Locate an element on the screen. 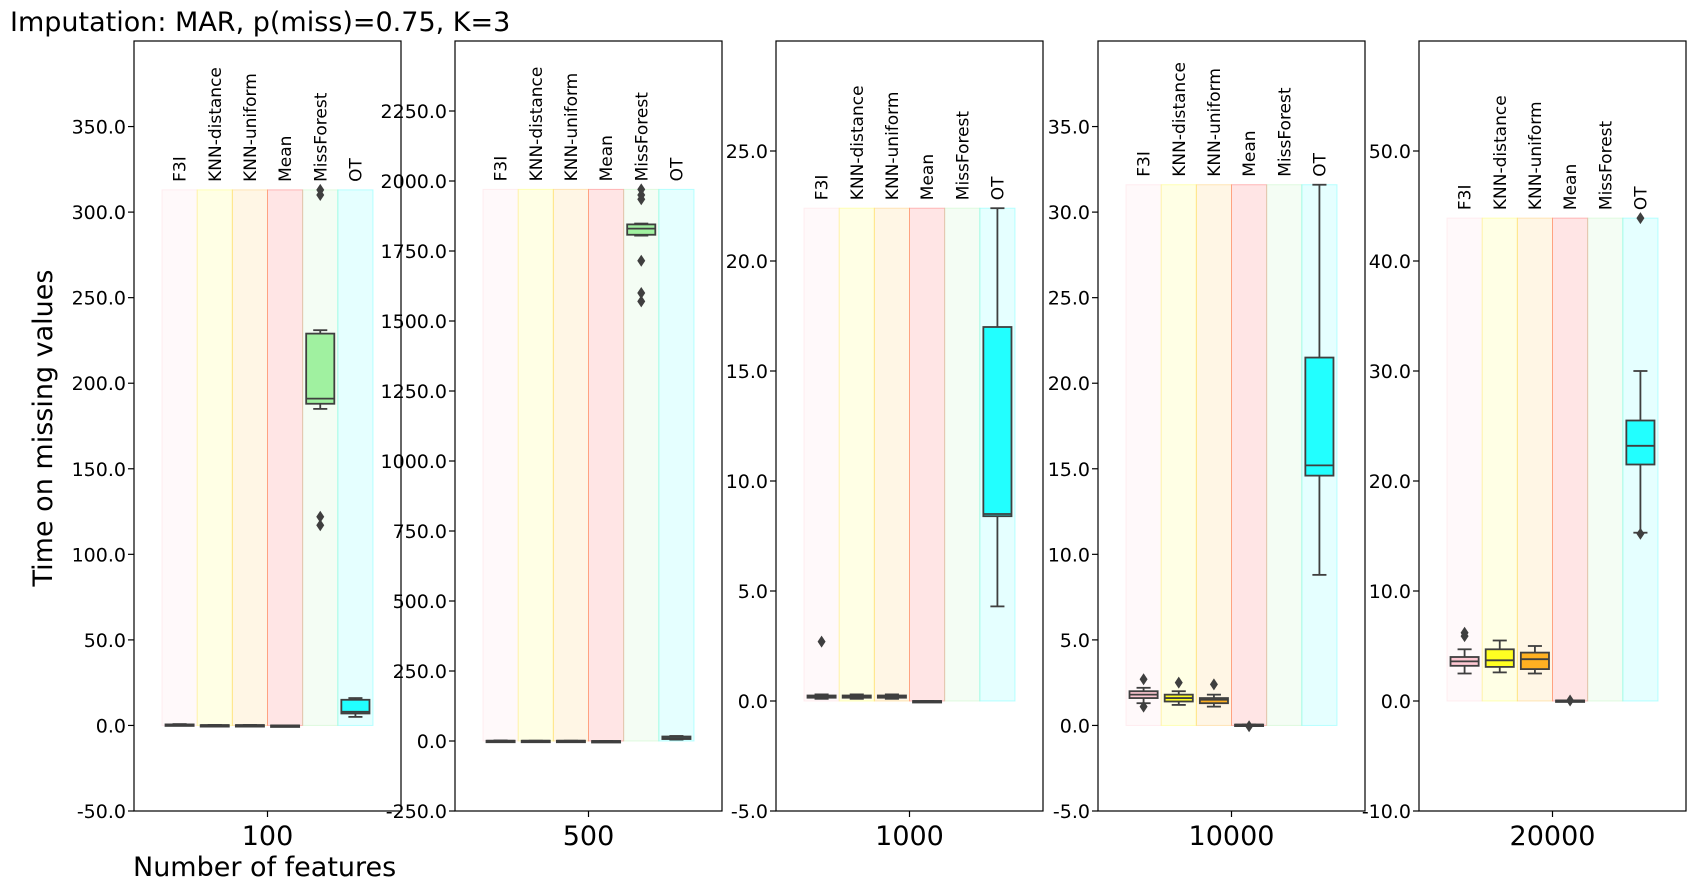 Image resolution: width=1694 pixels, height=891 pixels. box-MissForest is located at coordinates (641, 229).